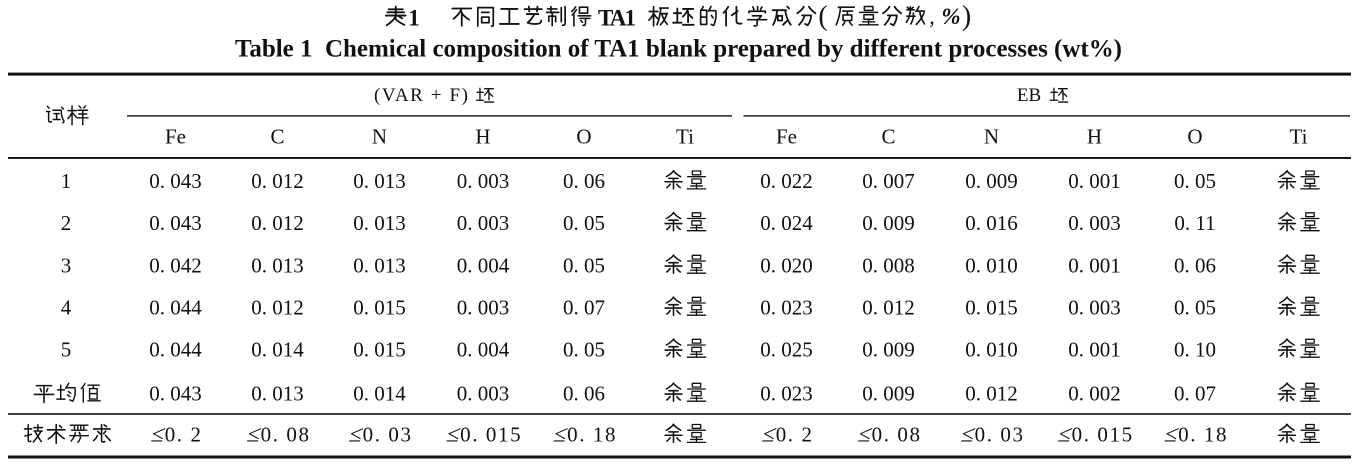  What do you see at coordinates (888, 181) in the screenshot?
I see `svg-text: 0. 007` at bounding box center [888, 181].